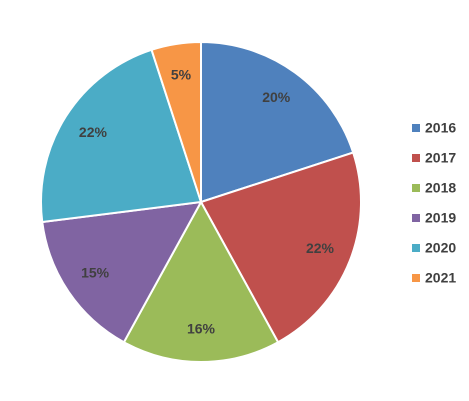 This screenshot has width=469, height=401. What do you see at coordinates (181, 74) in the screenshot?
I see `data-label: 5%` at bounding box center [181, 74].